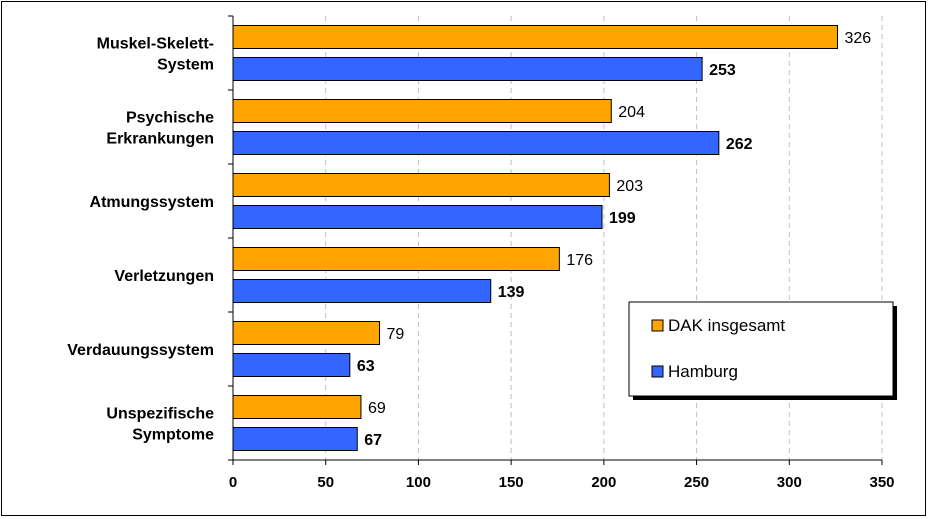 The width and height of the screenshot is (929, 519). Describe the element at coordinates (152, 202) in the screenshot. I see `category-label: Atmungssystem` at that location.